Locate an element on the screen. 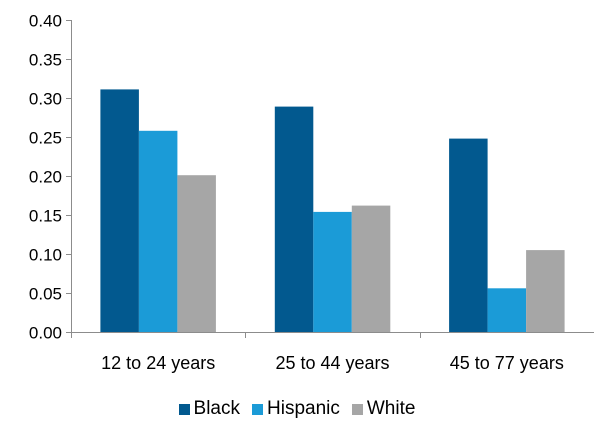  y-tick-label: 0.30 is located at coordinates (45, 99).